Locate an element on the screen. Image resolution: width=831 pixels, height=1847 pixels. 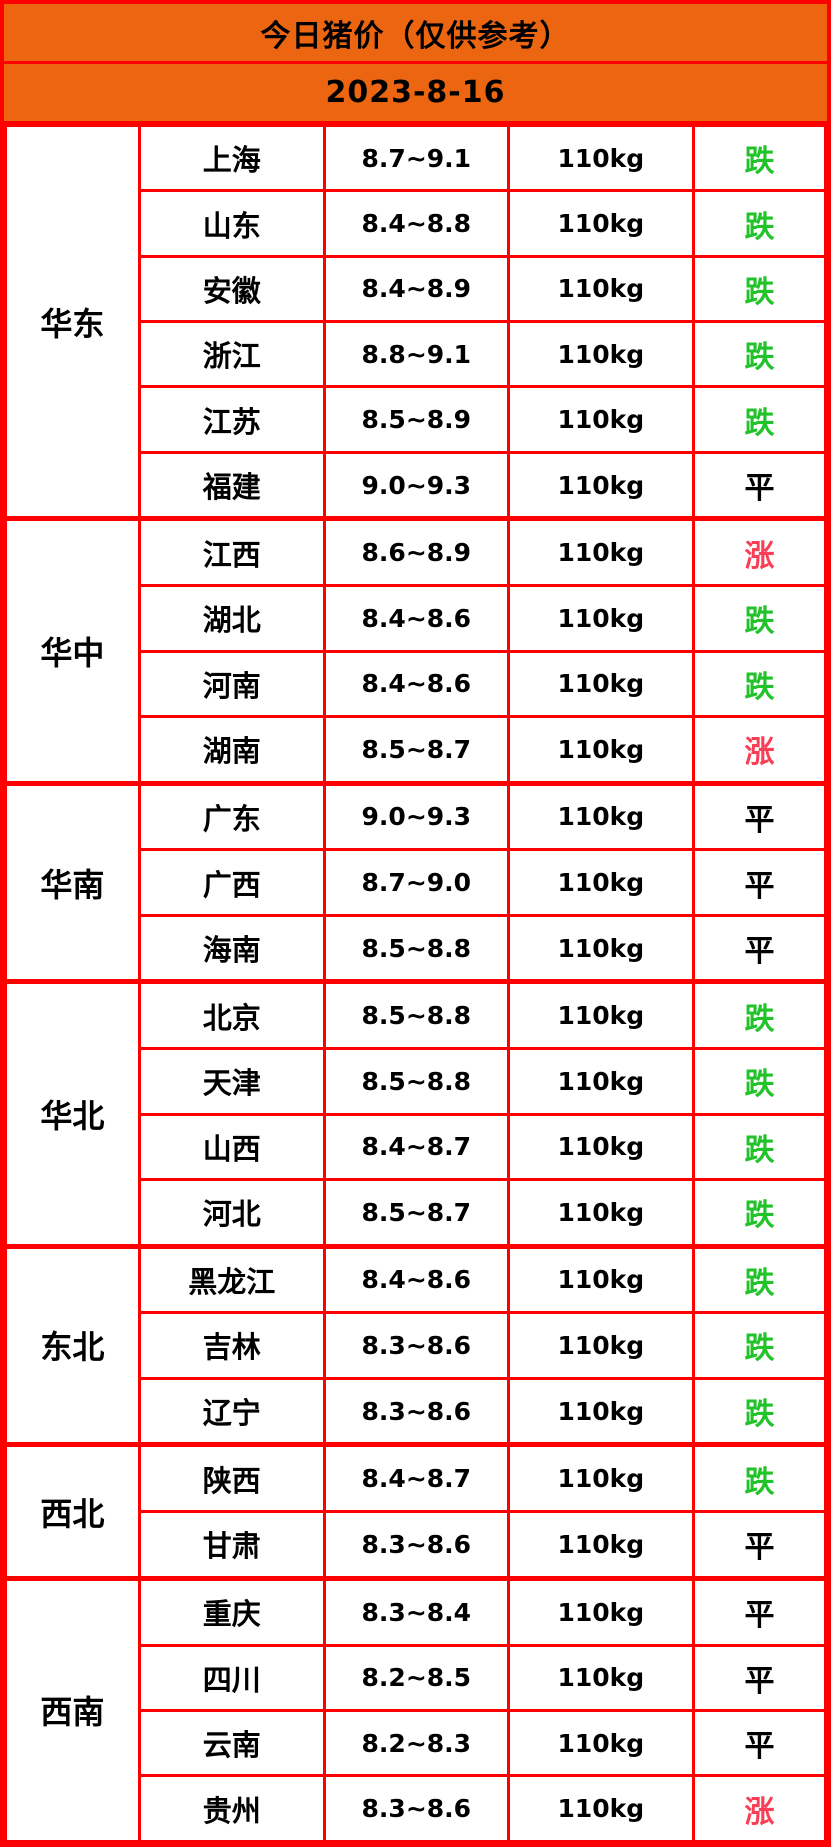
table-row: 华中 江西 8.6~8.9 110kg 涨 is located at coordinates (415, 650).